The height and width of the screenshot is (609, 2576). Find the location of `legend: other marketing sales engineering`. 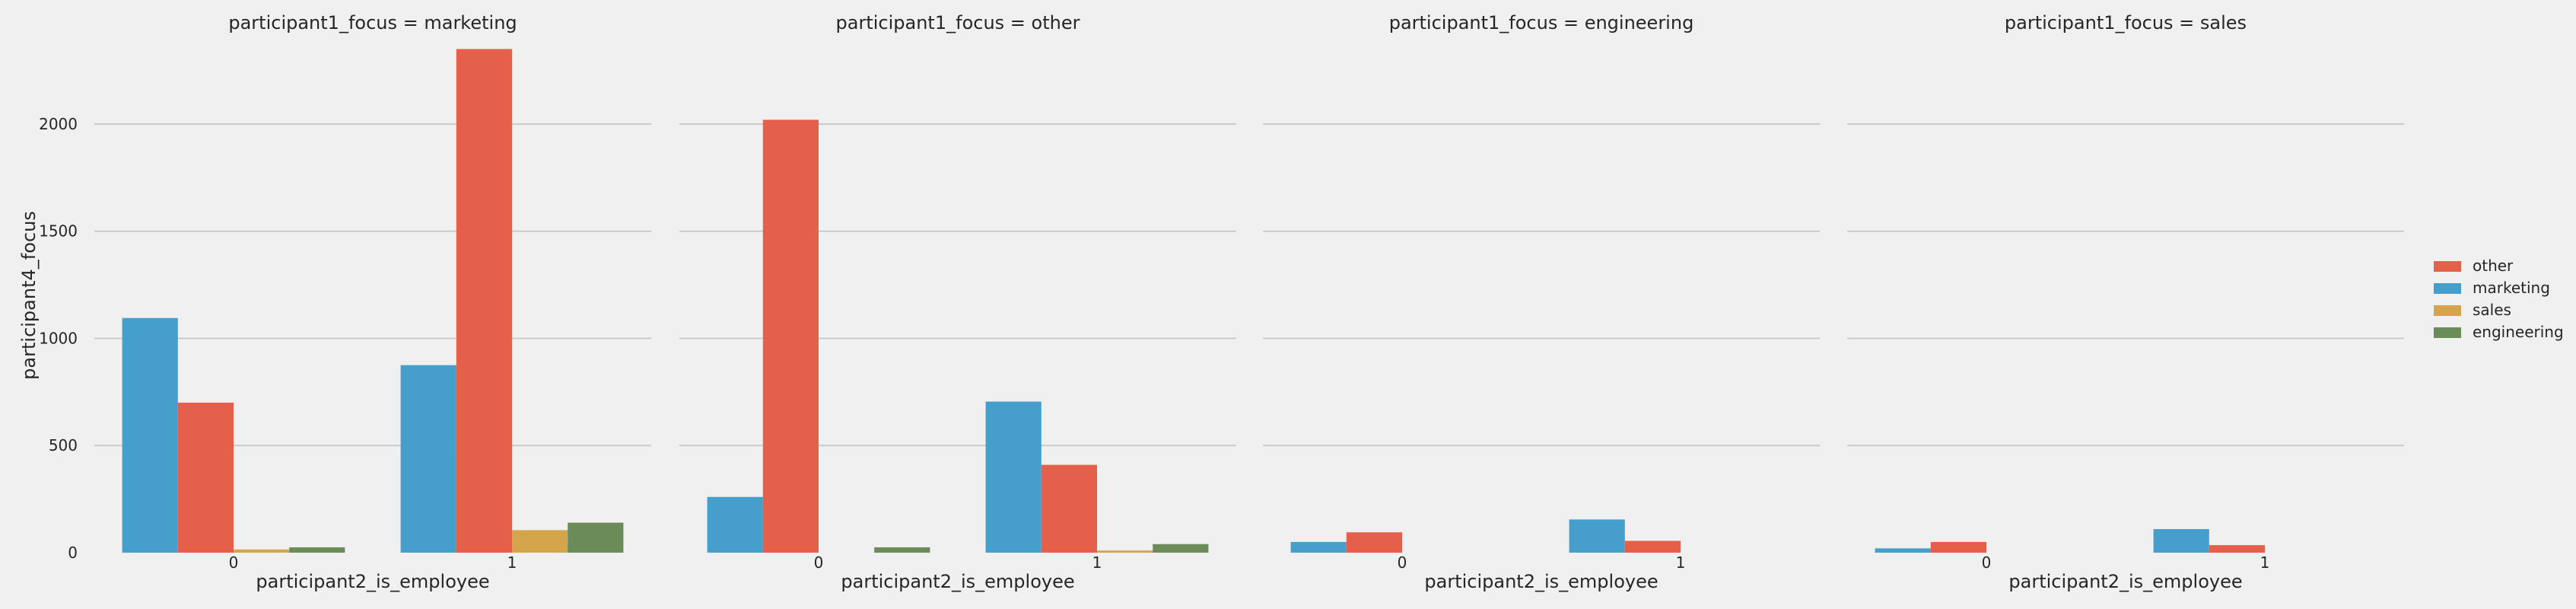

legend: other marketing sales engineering is located at coordinates (2499, 299).